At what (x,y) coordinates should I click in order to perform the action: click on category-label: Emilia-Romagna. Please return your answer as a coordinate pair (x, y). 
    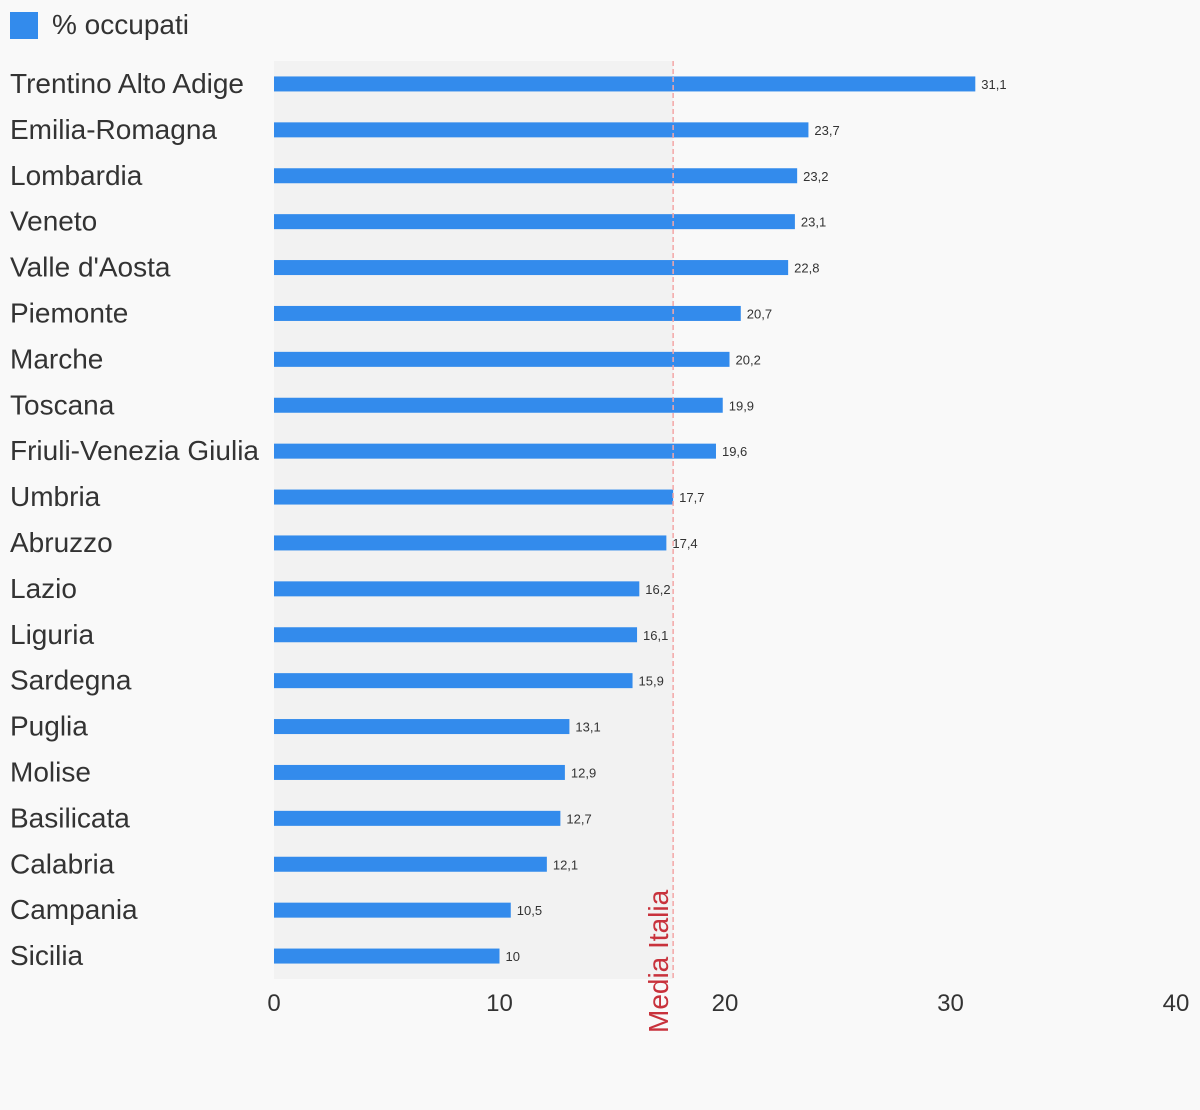
    Looking at the image, I should click on (113, 129).